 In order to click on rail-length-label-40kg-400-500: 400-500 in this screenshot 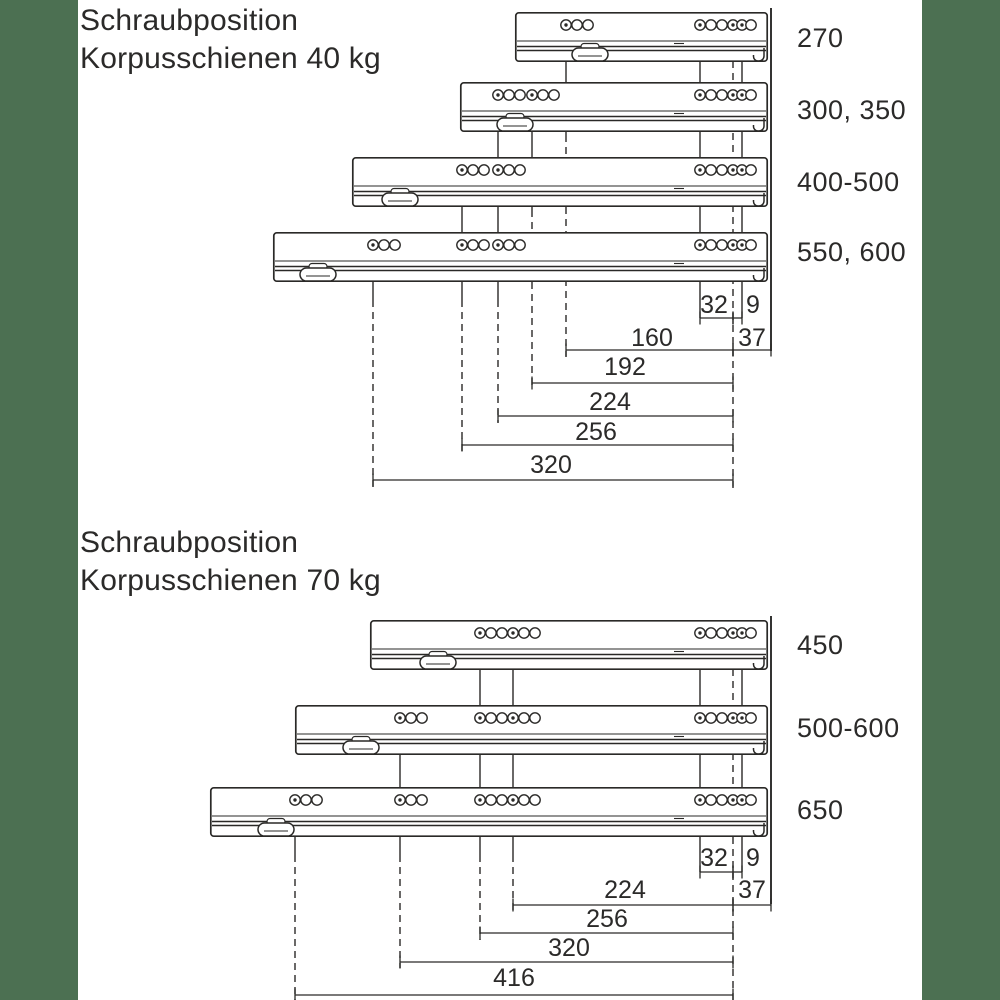, I will do `click(848, 182)`.